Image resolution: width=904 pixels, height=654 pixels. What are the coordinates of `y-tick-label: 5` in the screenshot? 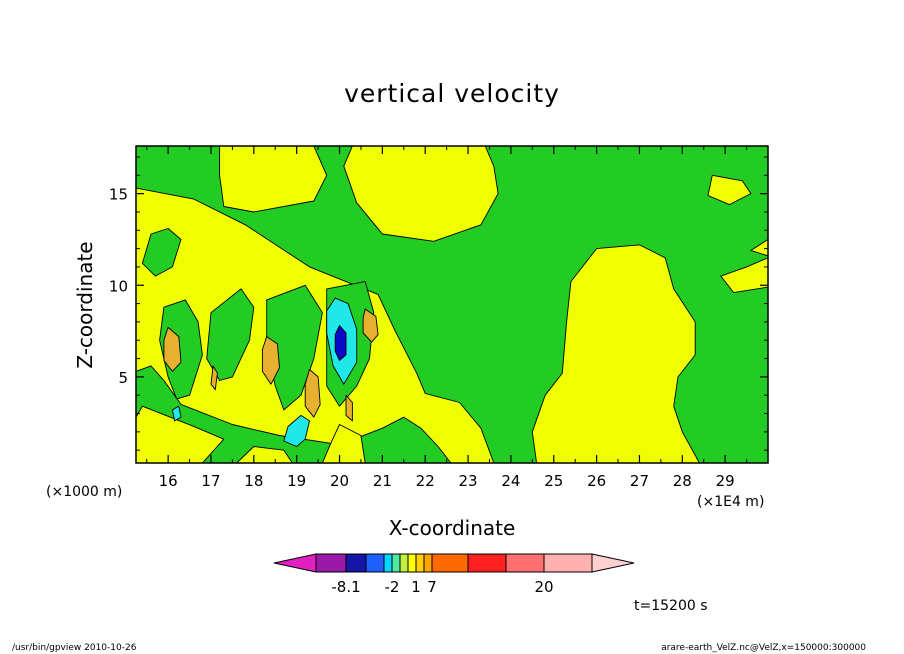 It's located at (123, 378).